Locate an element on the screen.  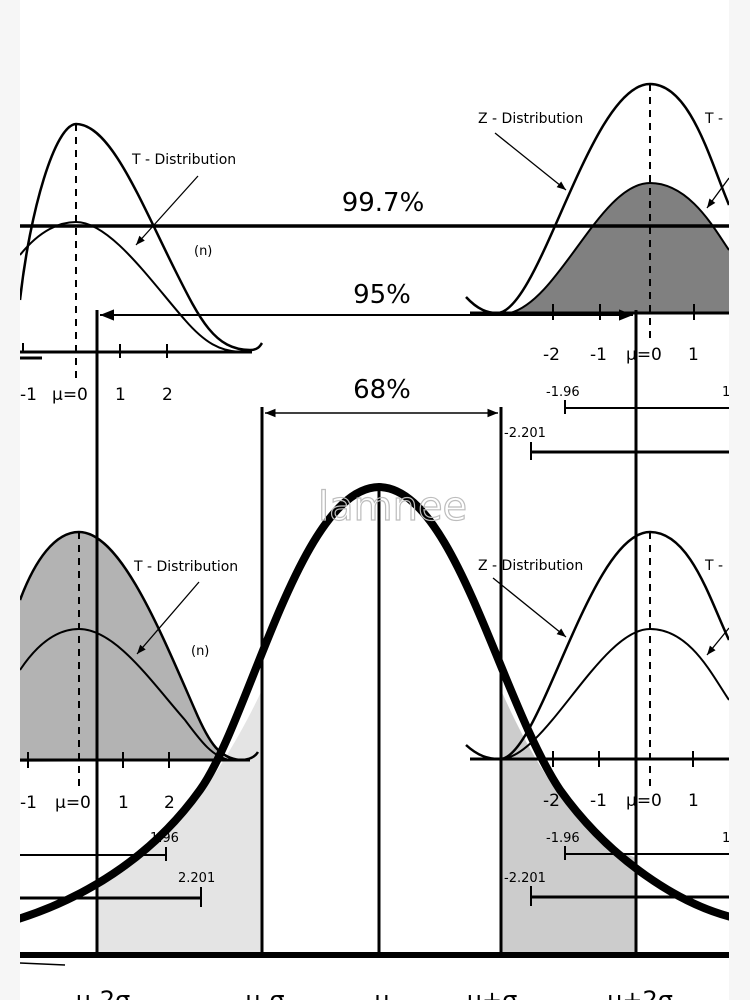
inset-tl-tick-1: μ=0 is located at coordinates (70, 395).